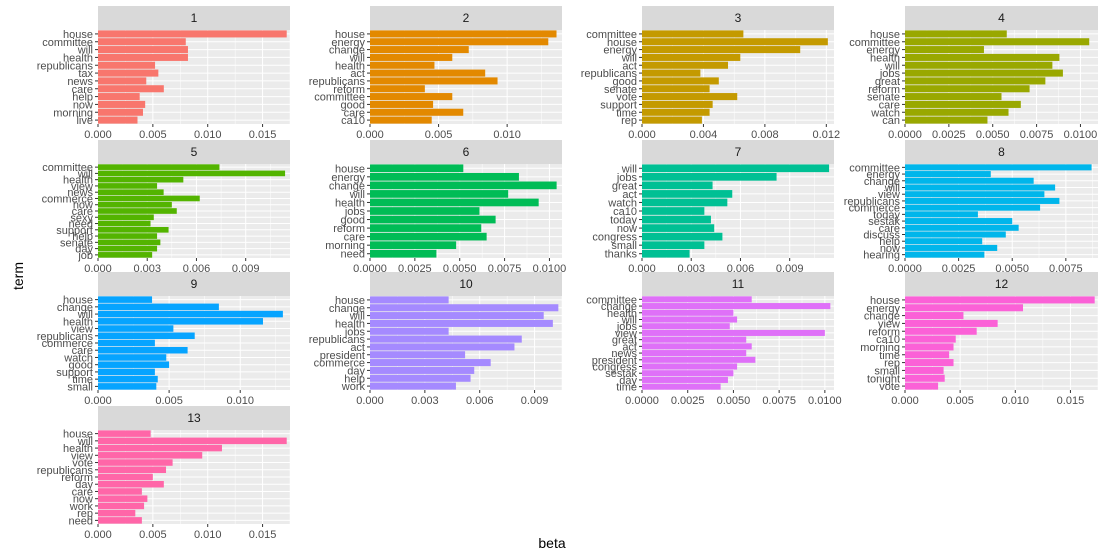 The width and height of the screenshot is (1104, 559). I want to click on y-tick-label: change, so click(882, 317).